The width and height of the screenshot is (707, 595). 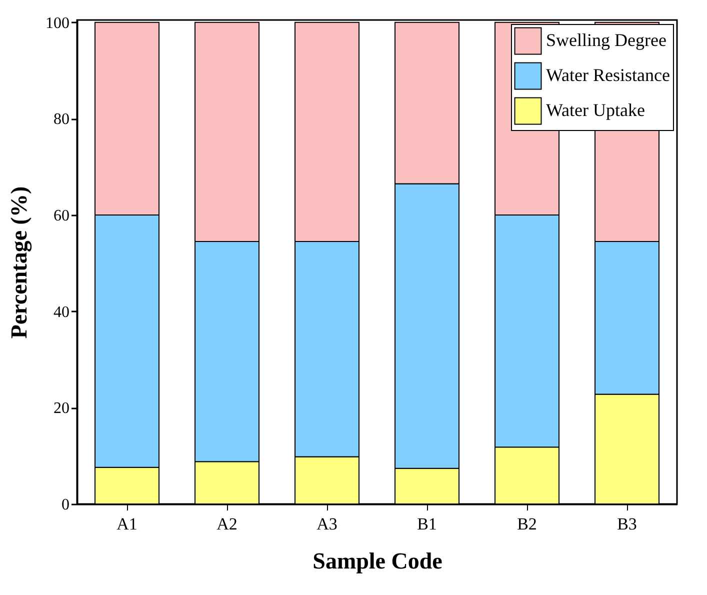 I want to click on x-tick-label: A2, so click(x=227, y=524).